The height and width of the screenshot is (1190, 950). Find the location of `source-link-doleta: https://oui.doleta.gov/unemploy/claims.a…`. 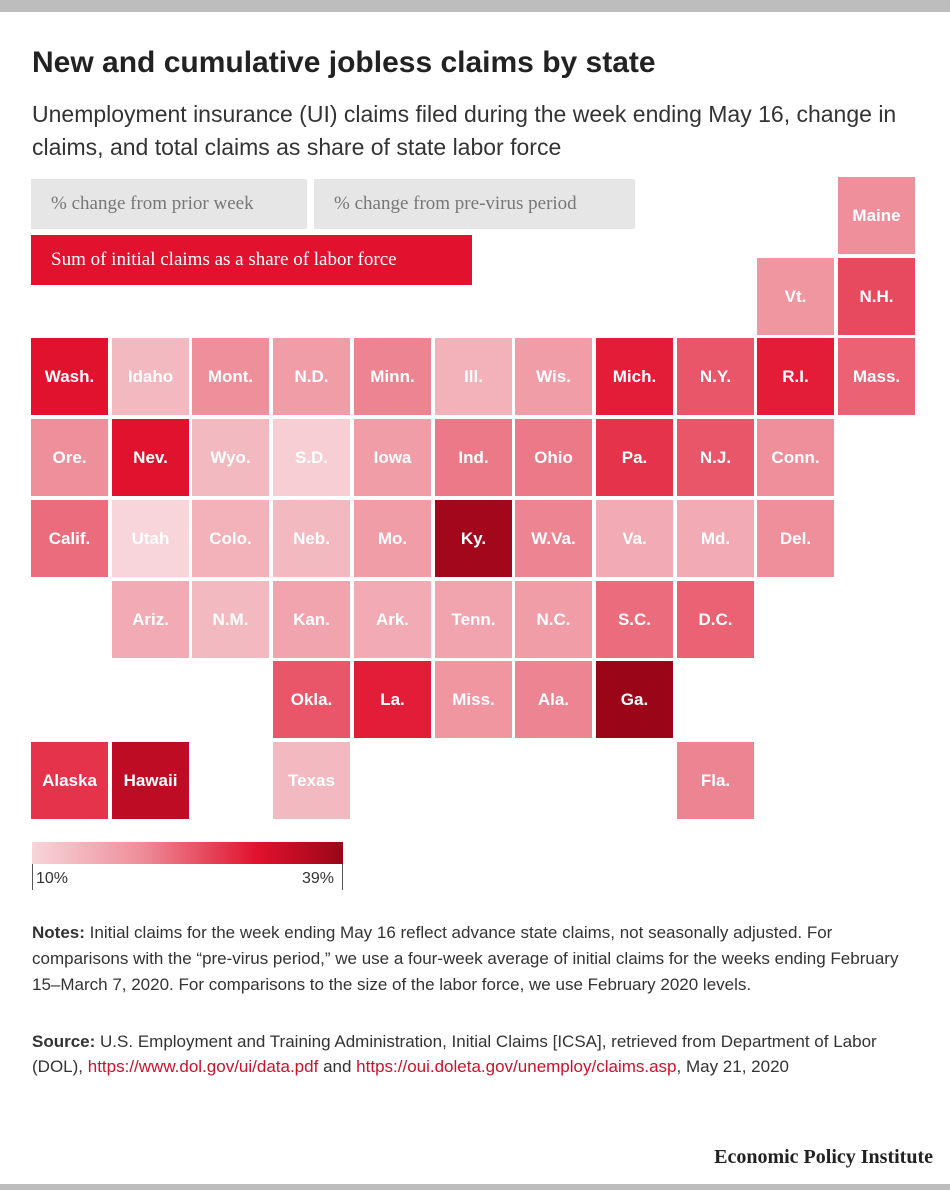

source-link-doleta: https://oui.doleta.gov/unemploy/claims.a… is located at coordinates (516, 1066).